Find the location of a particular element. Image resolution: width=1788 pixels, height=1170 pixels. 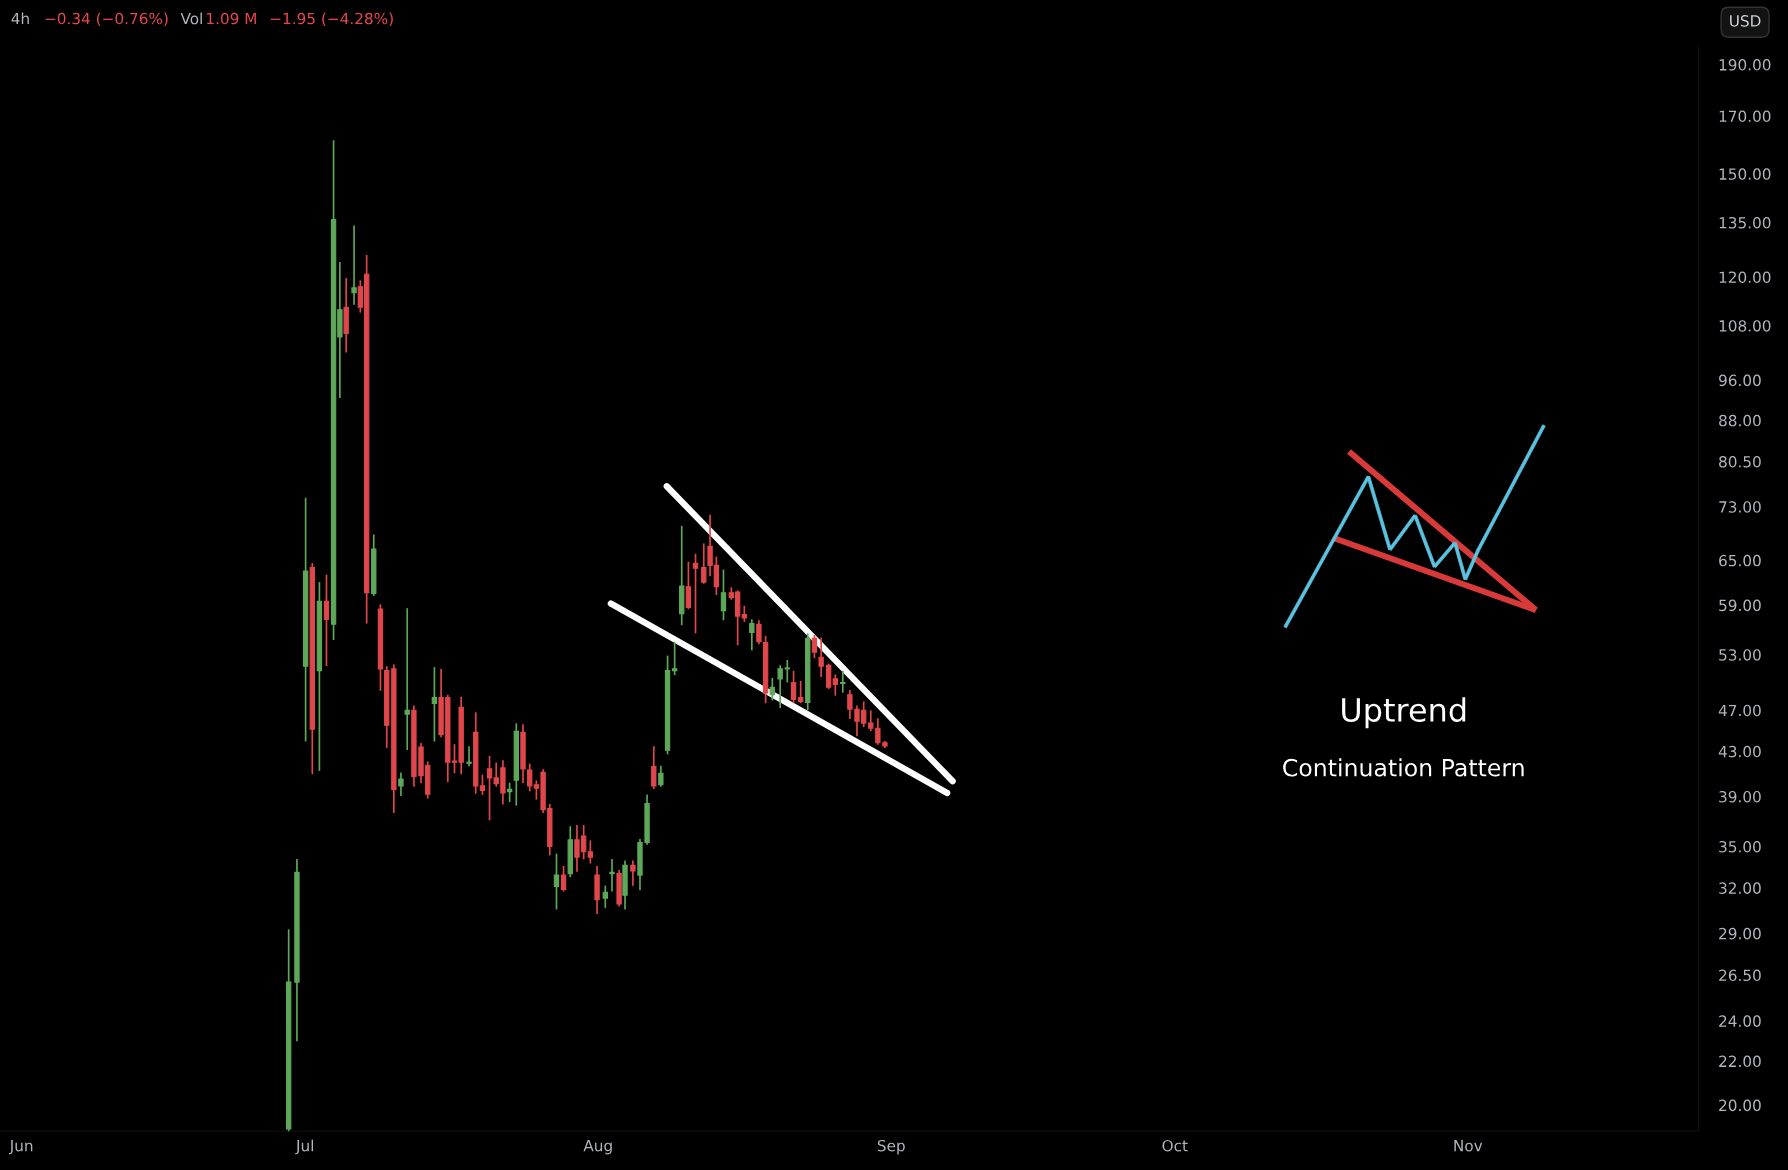

annotation: Continuation Pattern is located at coordinates (1403, 767).